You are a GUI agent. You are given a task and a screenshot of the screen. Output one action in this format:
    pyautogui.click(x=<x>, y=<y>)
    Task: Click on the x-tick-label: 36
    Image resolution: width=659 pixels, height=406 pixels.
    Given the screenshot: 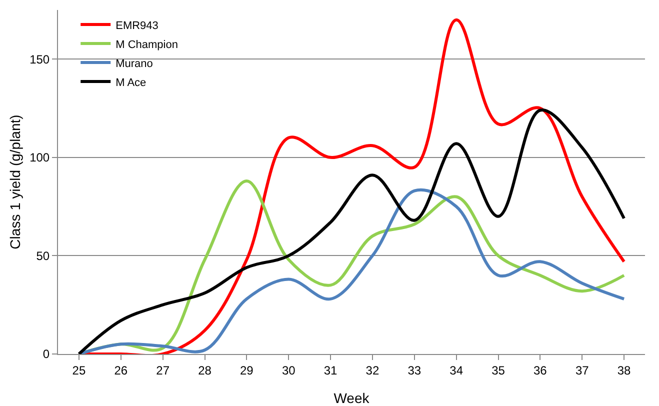 What is the action you would take?
    pyautogui.click(x=541, y=370)
    